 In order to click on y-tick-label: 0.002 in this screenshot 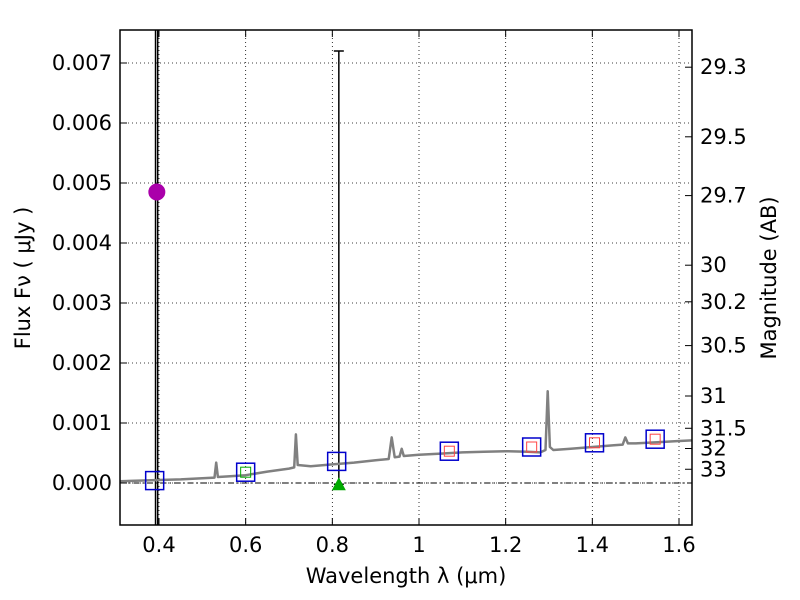, I will do `click(82, 363)`.